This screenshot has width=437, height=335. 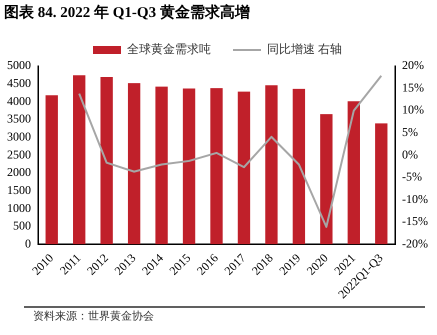 What do you see at coordinates (19, 154) in the screenshot?
I see `y-tick-label: 2500` at bounding box center [19, 154].